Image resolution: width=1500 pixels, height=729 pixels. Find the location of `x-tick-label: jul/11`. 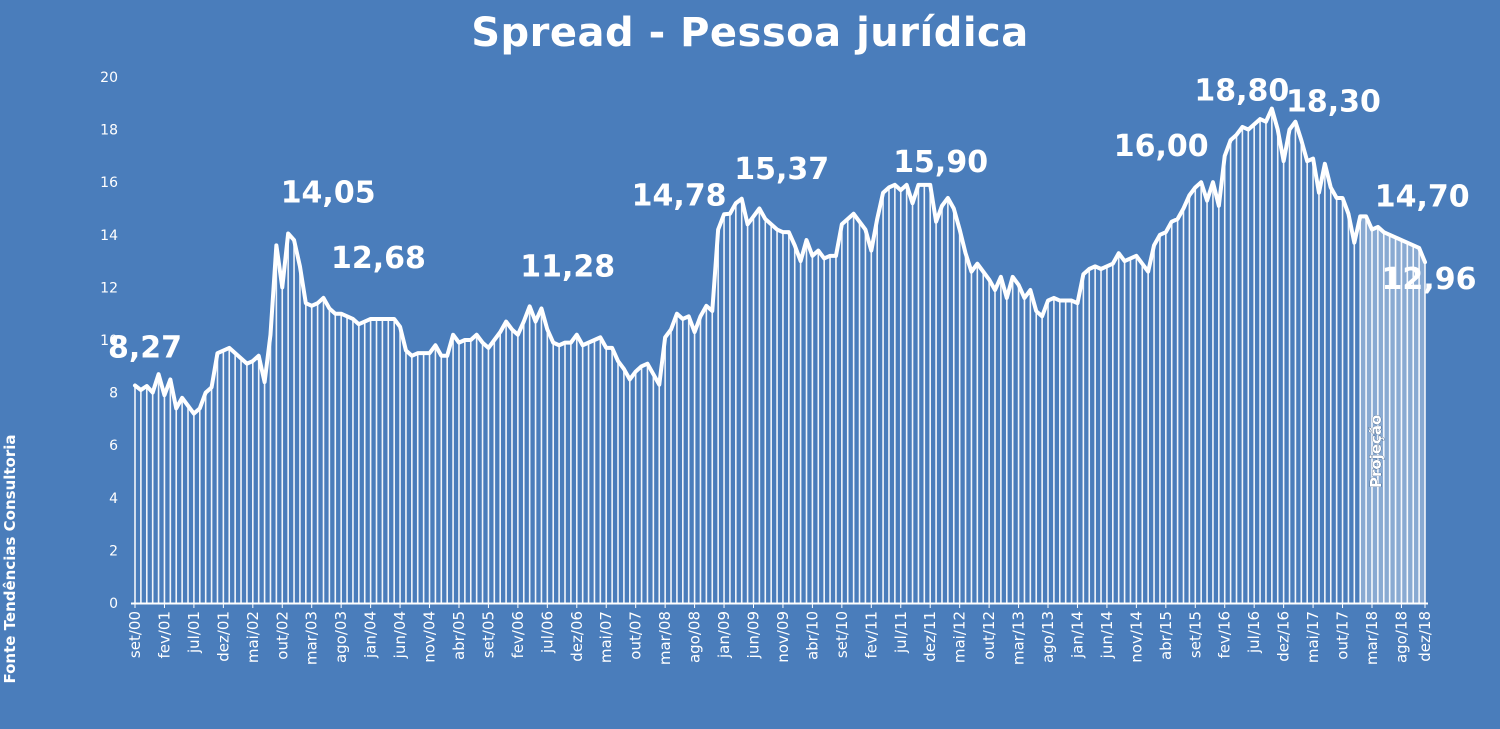

x-tick-label: jul/11 is located at coordinates (901, 632).